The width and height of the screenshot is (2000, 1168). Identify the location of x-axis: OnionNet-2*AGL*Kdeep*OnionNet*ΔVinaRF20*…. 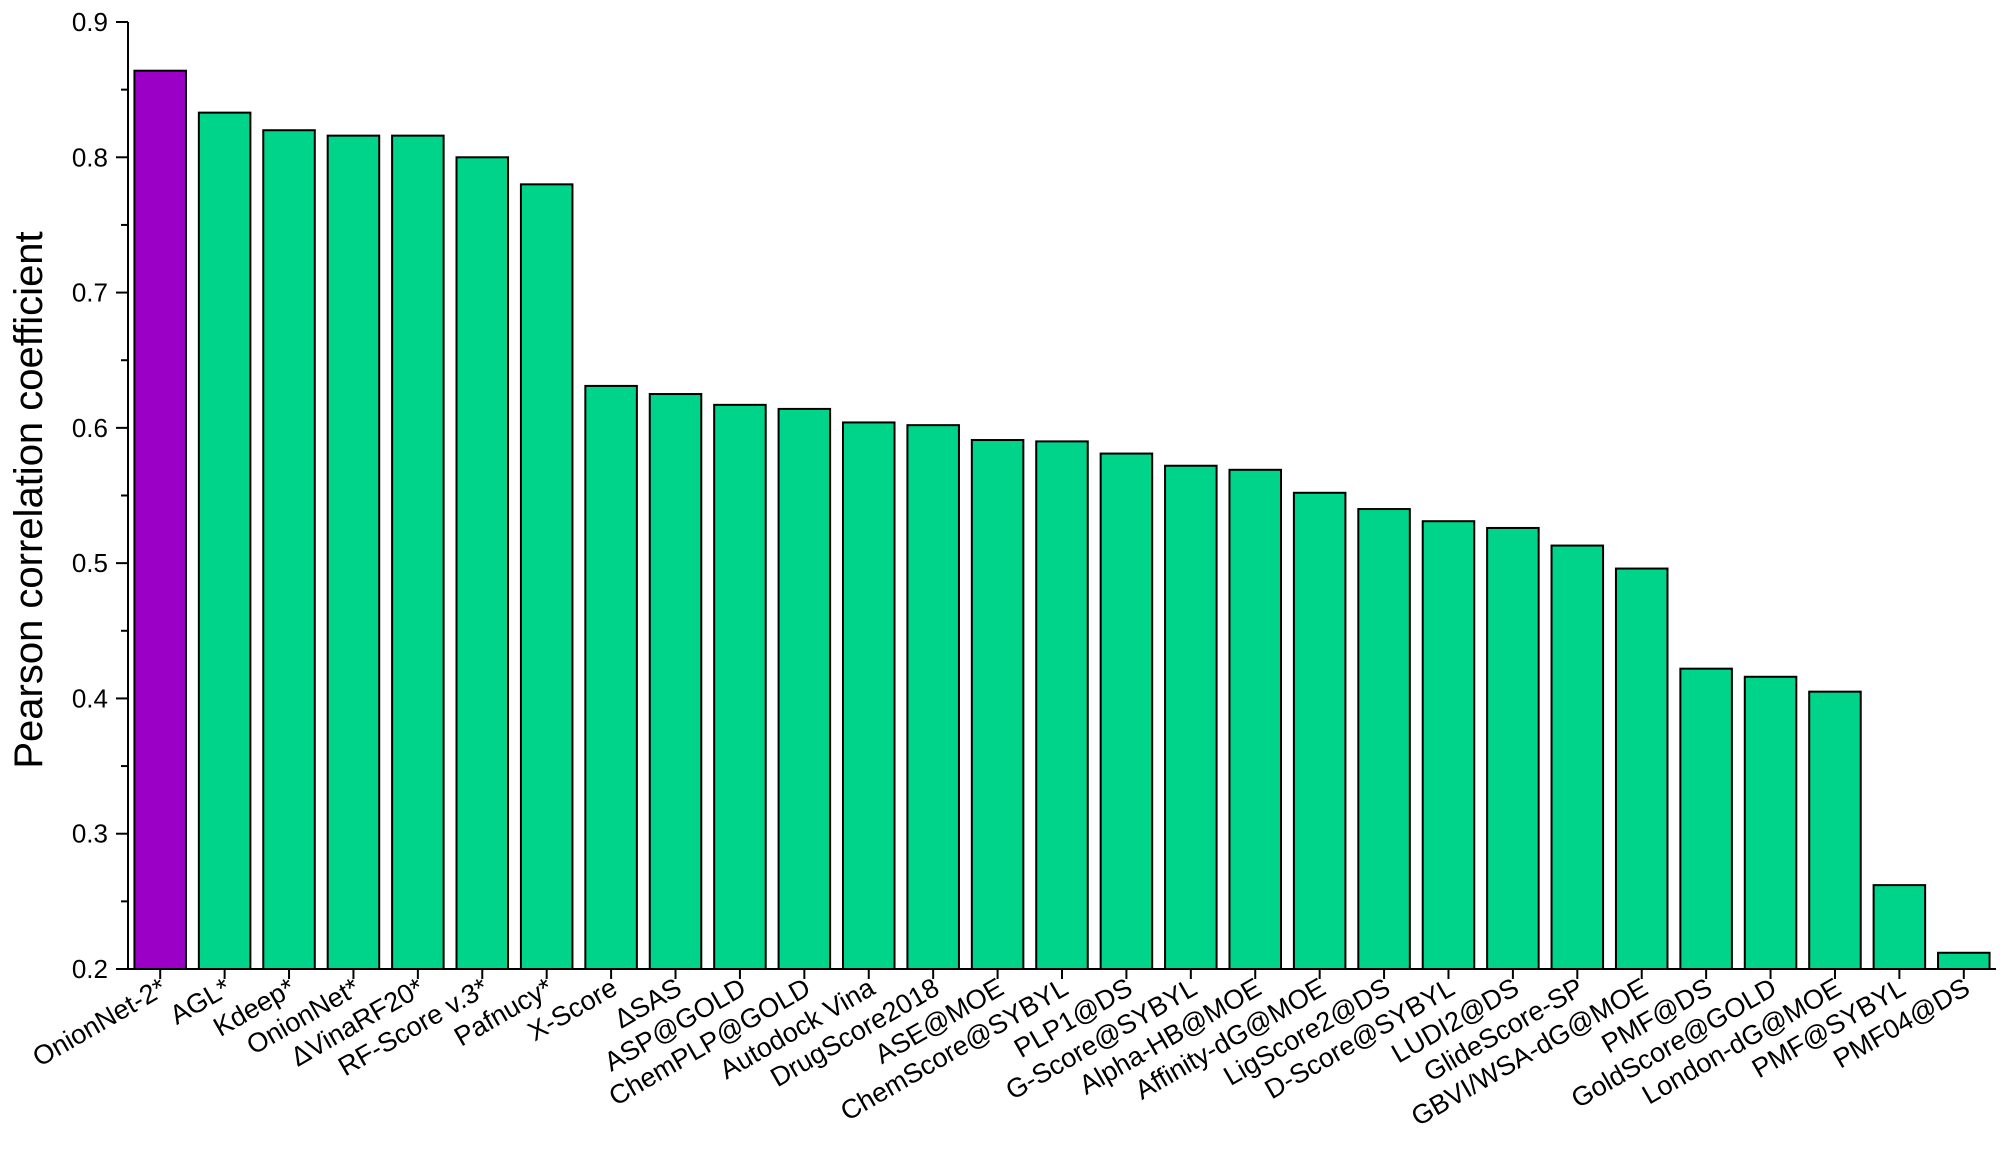
(1012, 1050).